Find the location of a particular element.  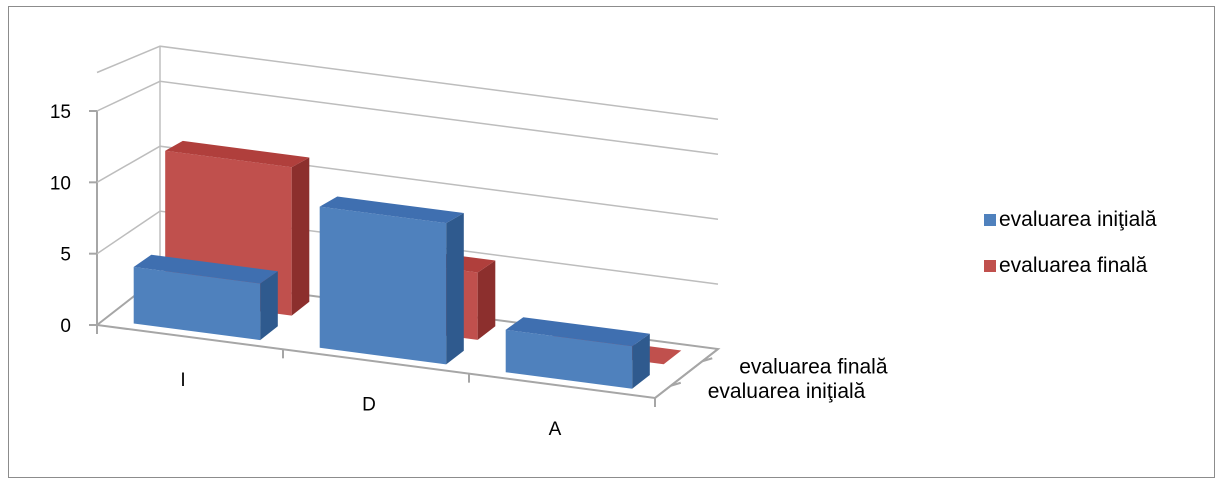

y-axis-ticks: 0 5 10 15 is located at coordinates (73, 219).